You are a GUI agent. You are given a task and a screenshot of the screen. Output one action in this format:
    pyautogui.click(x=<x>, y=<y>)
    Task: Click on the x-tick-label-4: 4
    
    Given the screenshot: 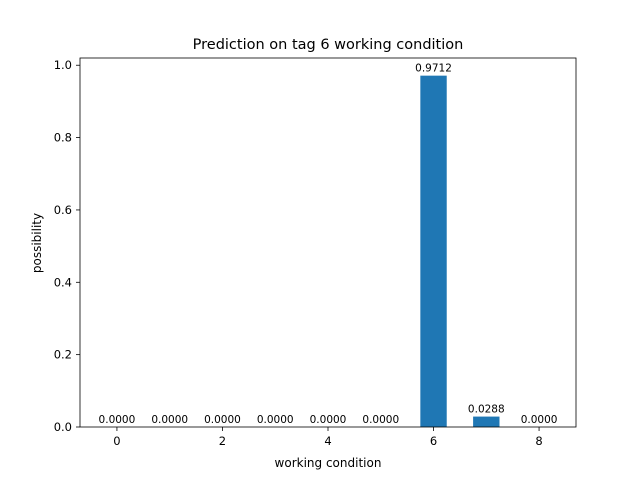 What is the action you would take?
    pyautogui.click(x=327, y=441)
    